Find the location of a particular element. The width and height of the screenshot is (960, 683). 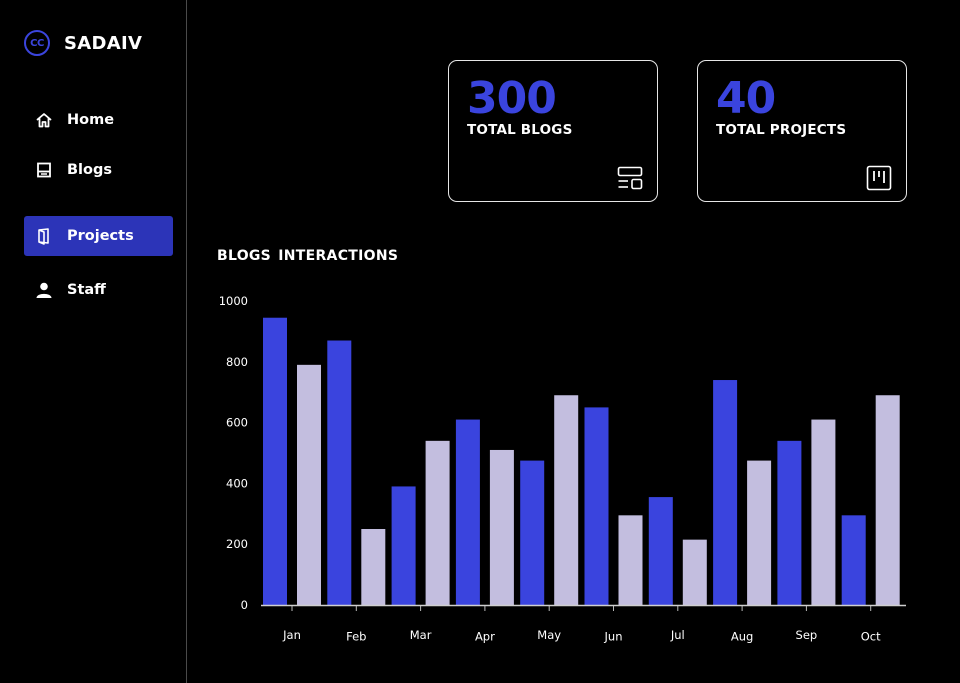

total-blogs-value: 300 is located at coordinates (512, 98).